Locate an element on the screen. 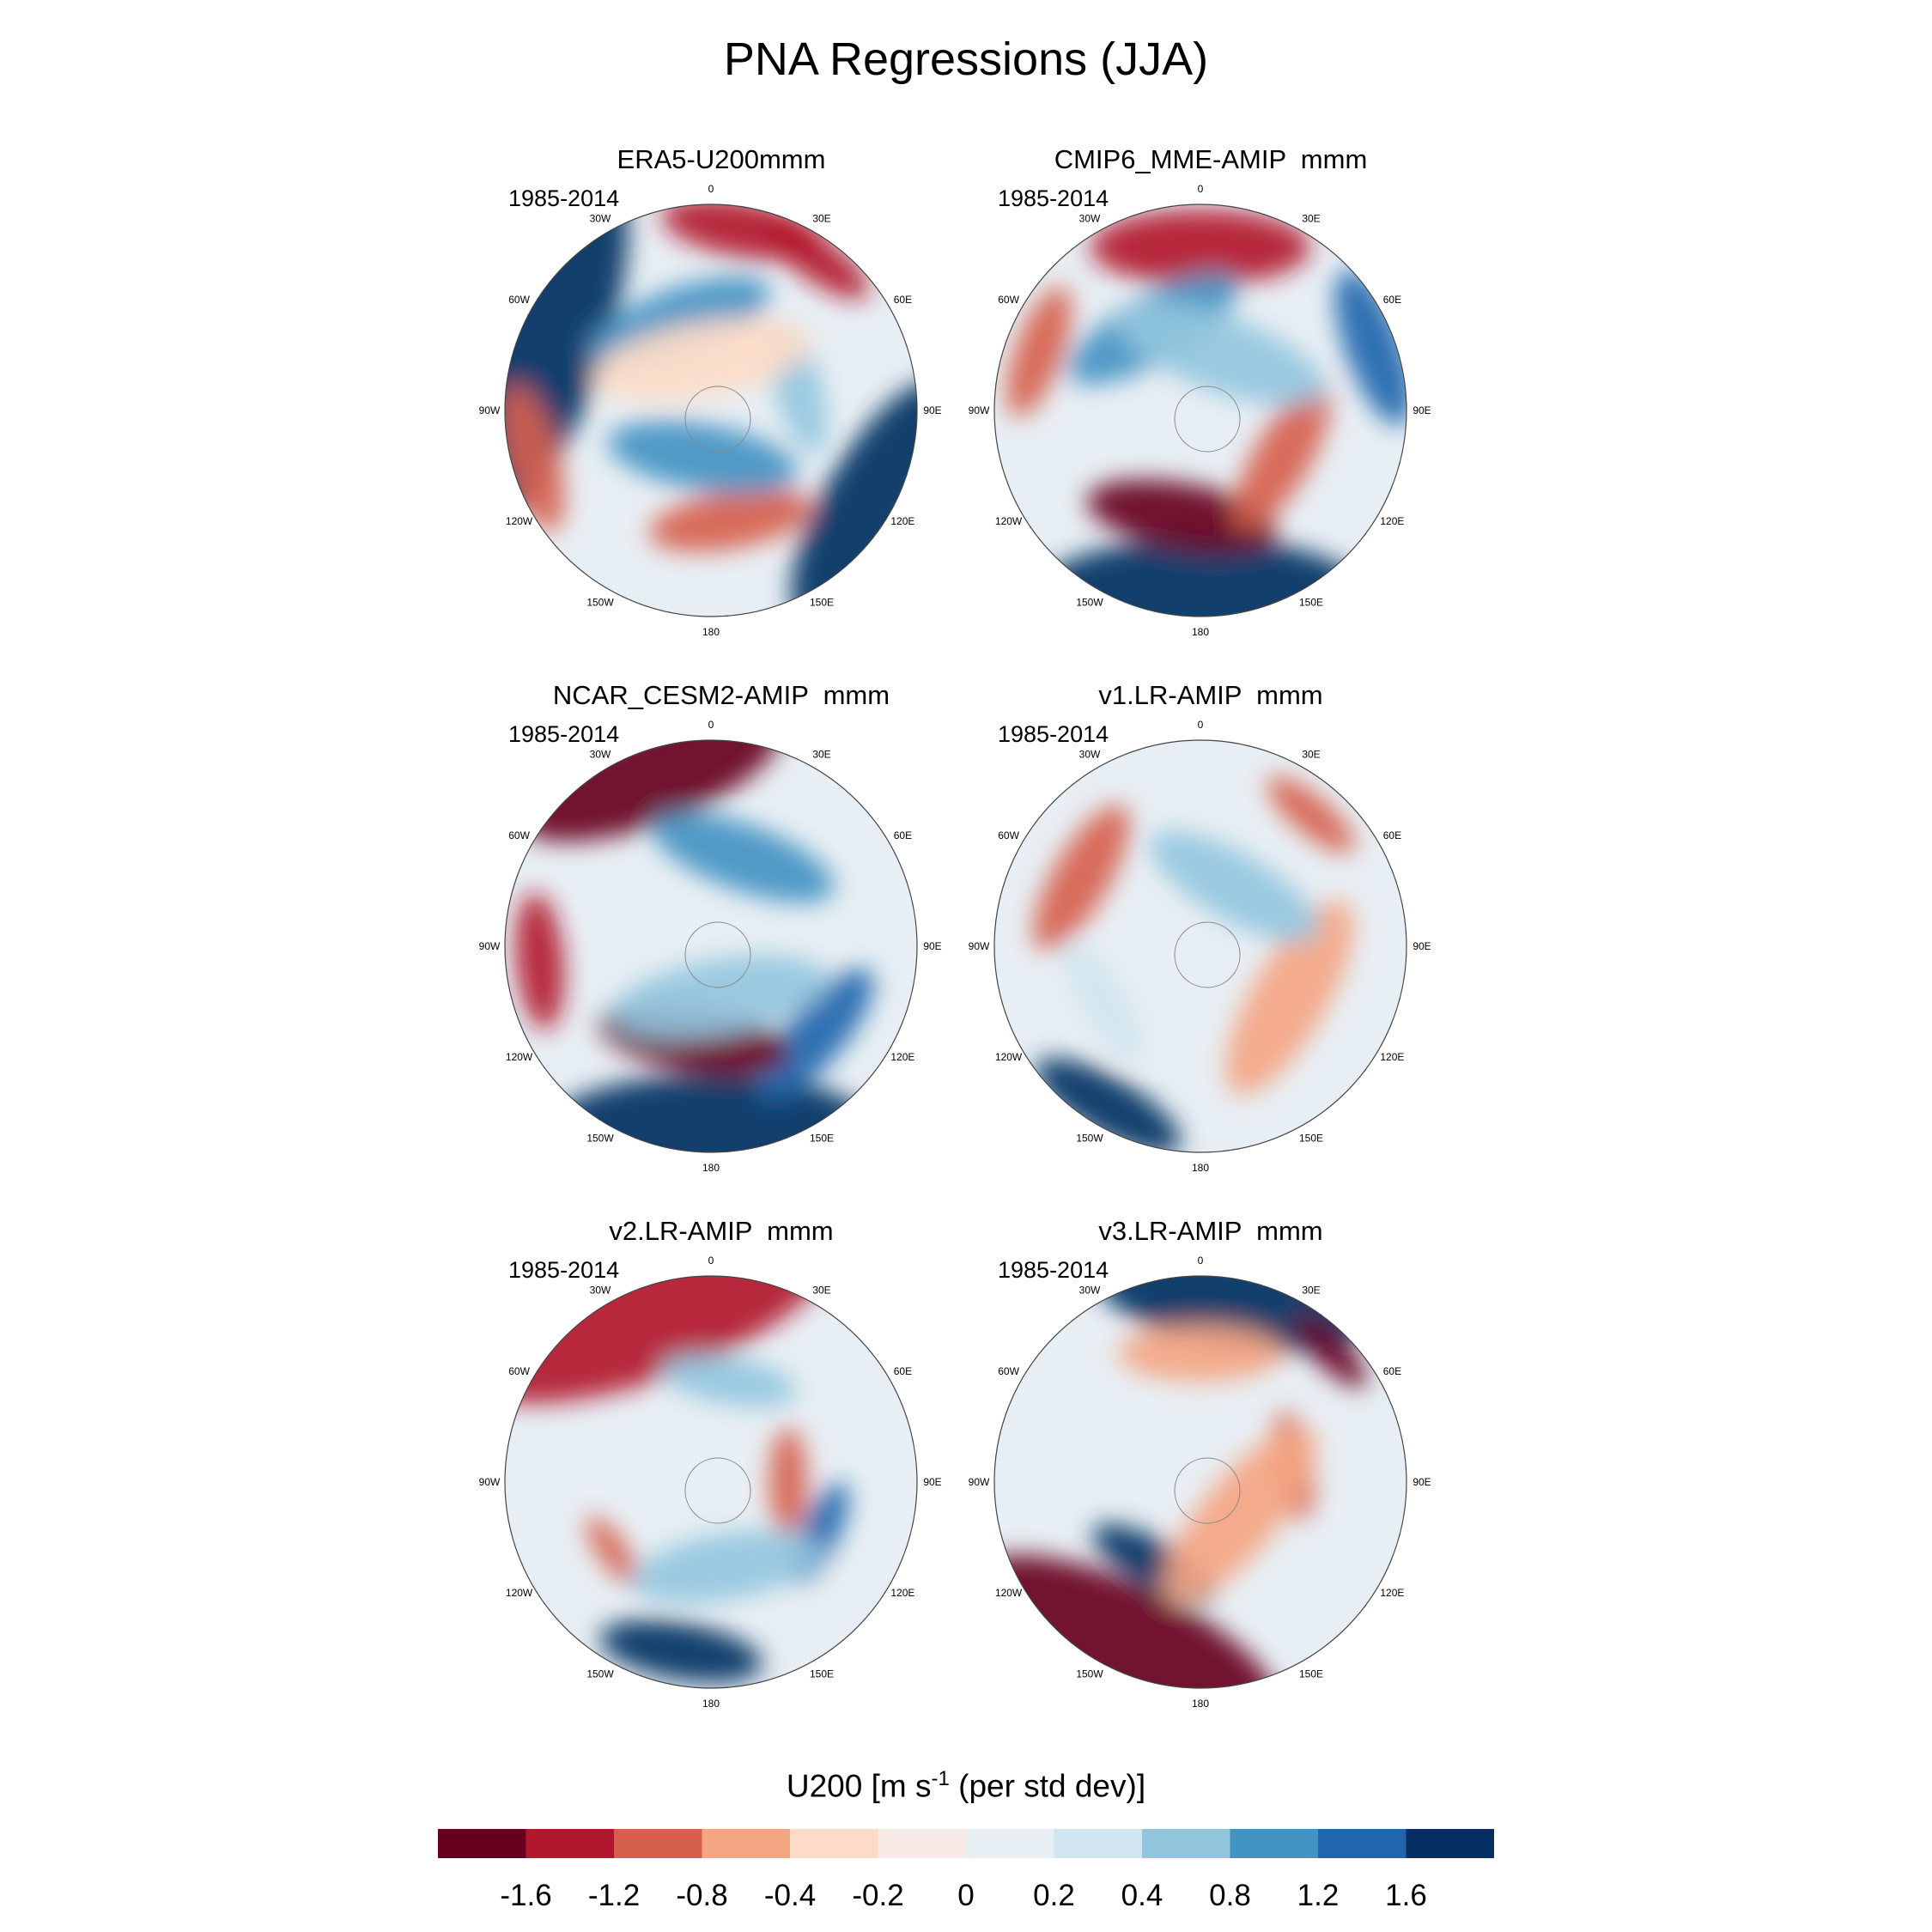 The width and height of the screenshot is (1932, 1932). colorbar-tick-label: -1.2 is located at coordinates (614, 1895).